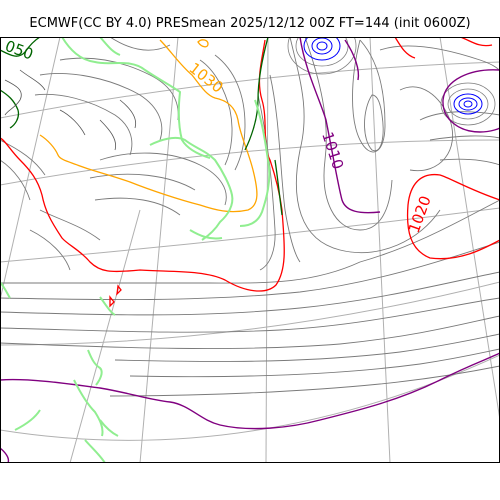  What do you see at coordinates (332, 151) in the screenshot?
I see `isobar-label-1010: 1010` at bounding box center [332, 151].